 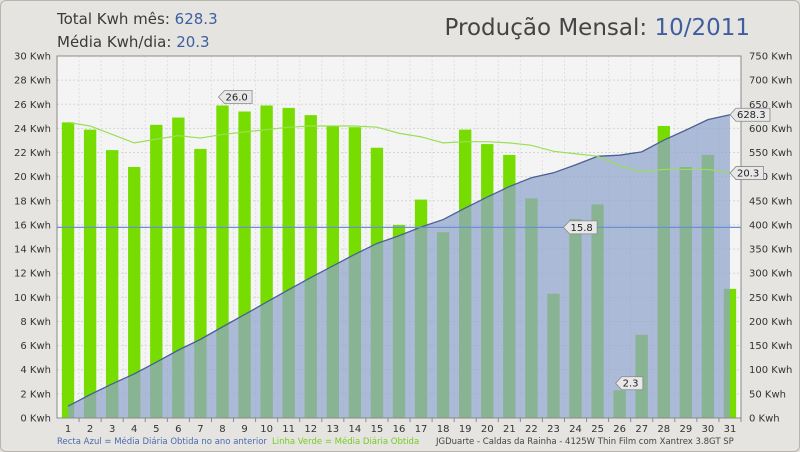 What do you see at coordinates (553, 429) in the screenshot?
I see `x-tick-label: 23` at bounding box center [553, 429].